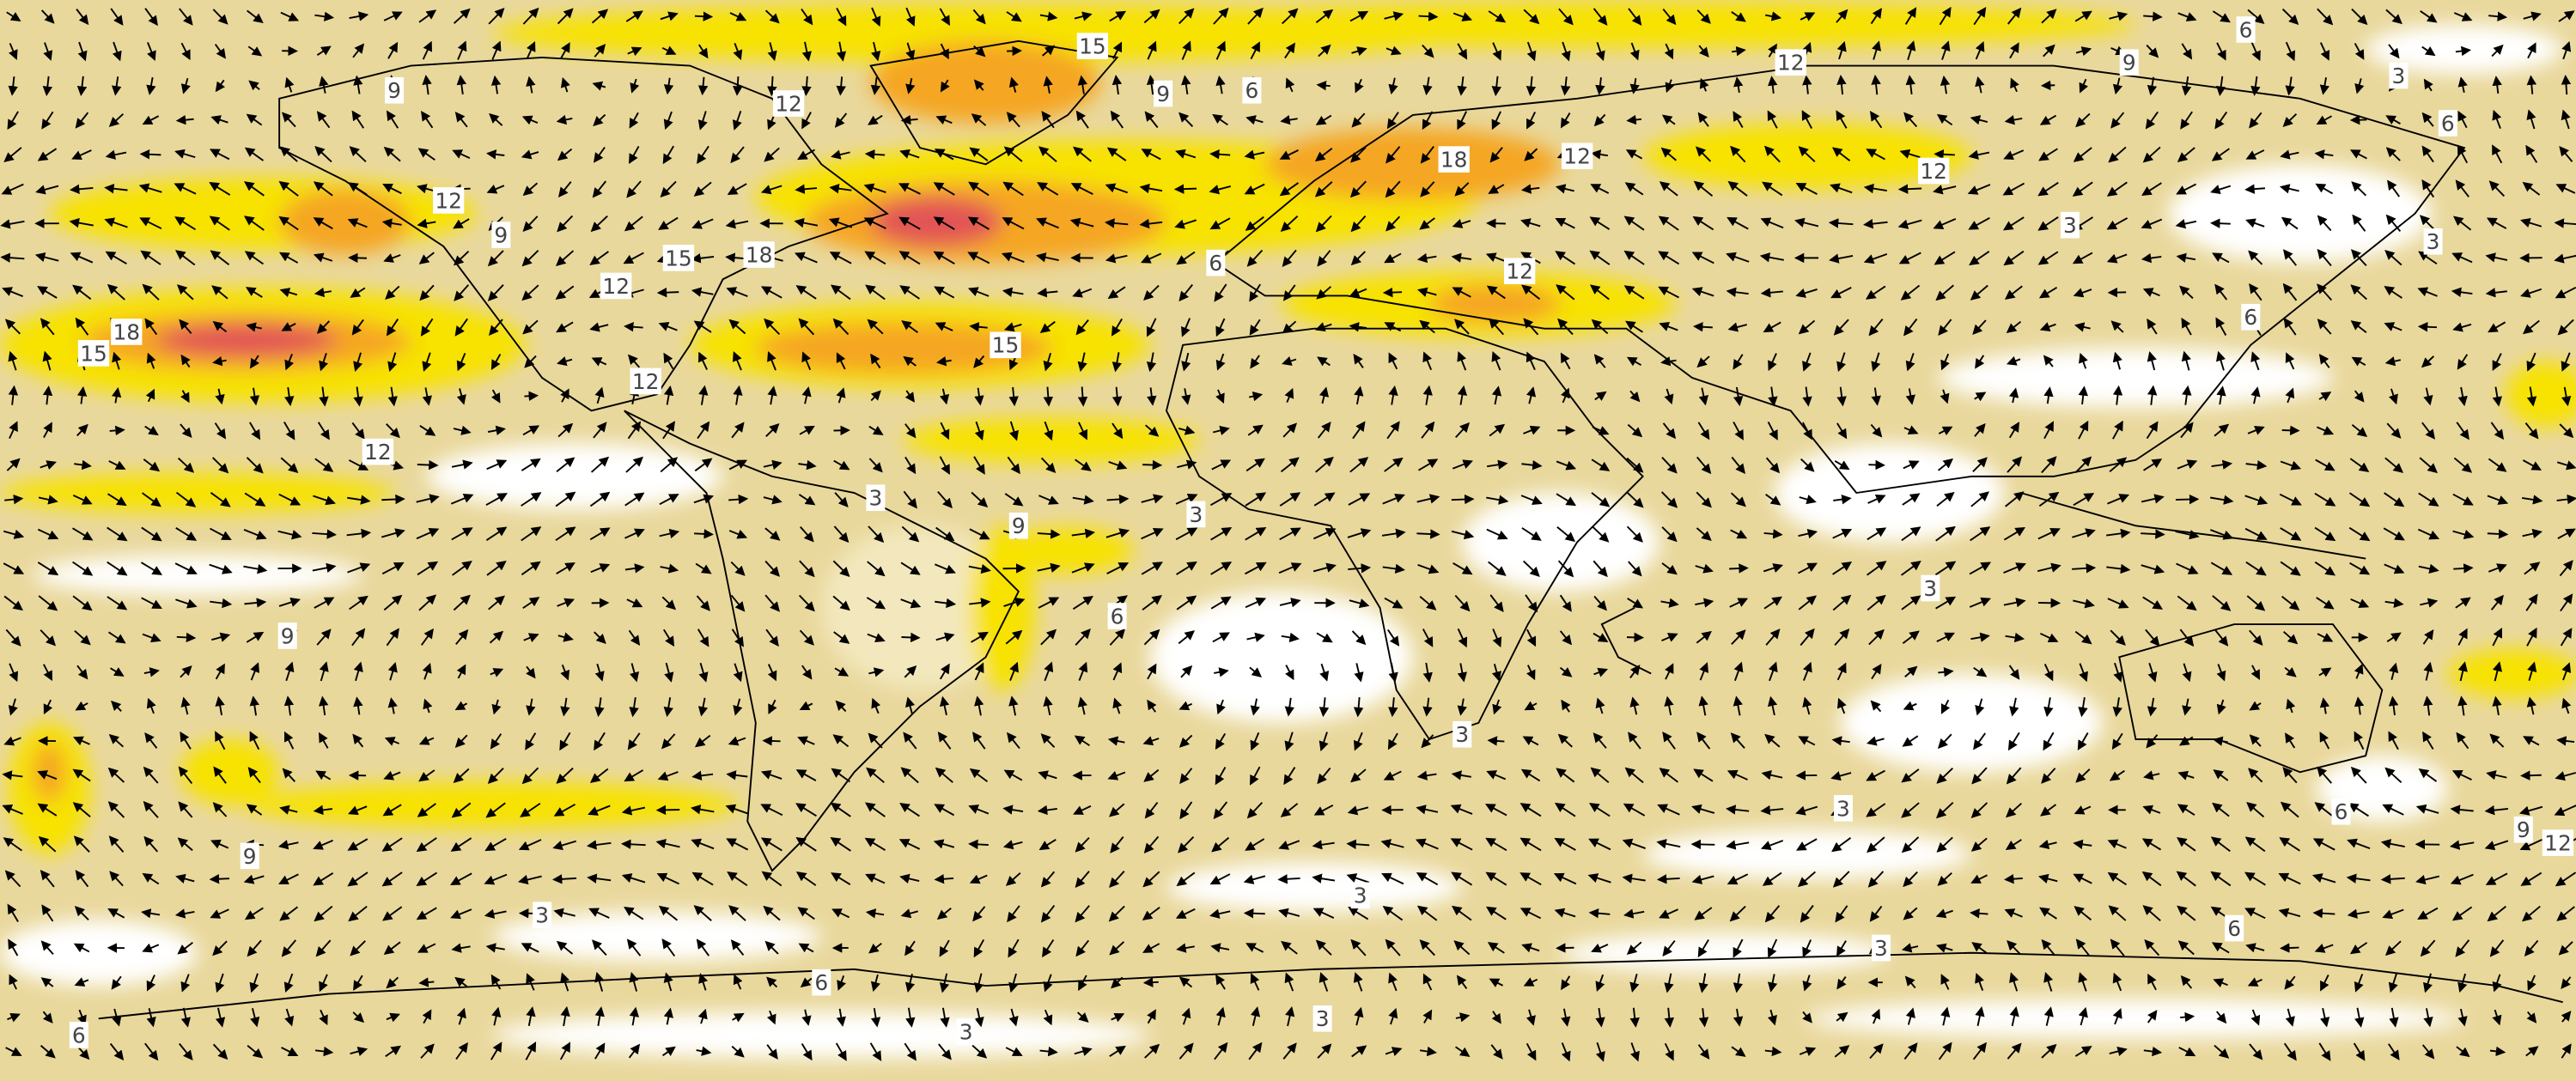 This screenshot has width=2576, height=1081. Describe the element at coordinates (1006, 345) in the screenshot. I see `contour-label: 15` at that location.